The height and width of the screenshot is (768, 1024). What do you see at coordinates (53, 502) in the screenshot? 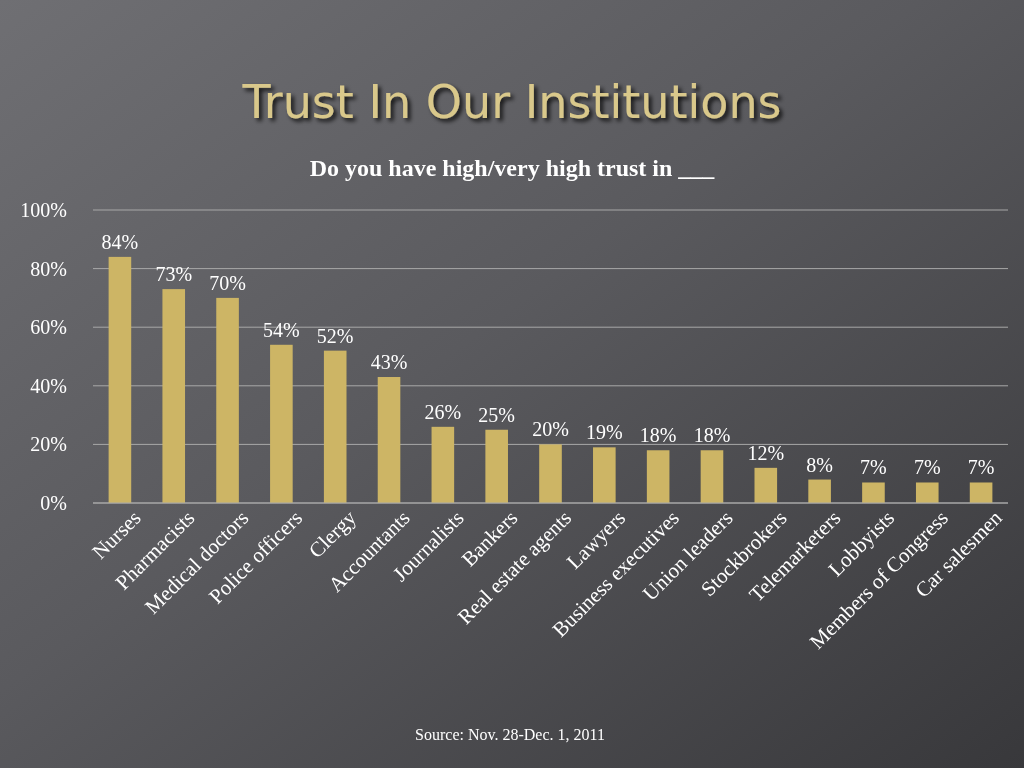
I see `y-tick-label: 0%` at bounding box center [53, 502].